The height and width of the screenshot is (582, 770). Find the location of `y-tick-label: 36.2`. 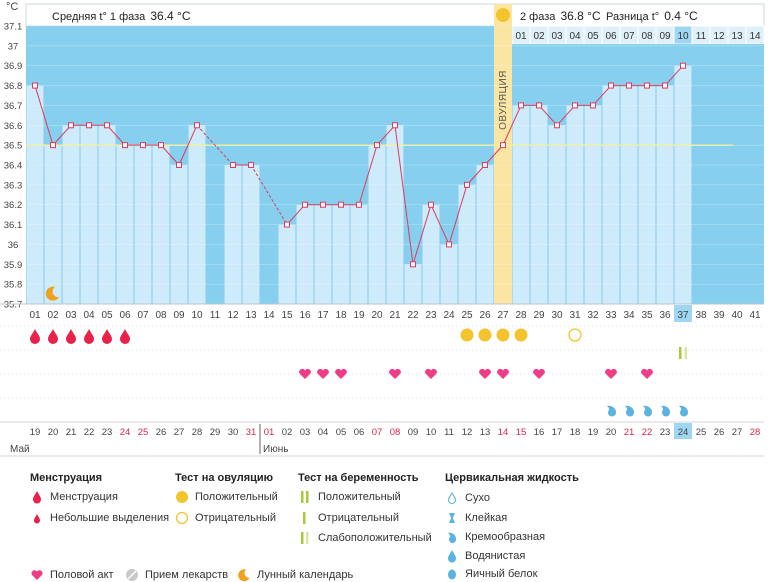

y-tick-label: 36.2 is located at coordinates (13, 205).